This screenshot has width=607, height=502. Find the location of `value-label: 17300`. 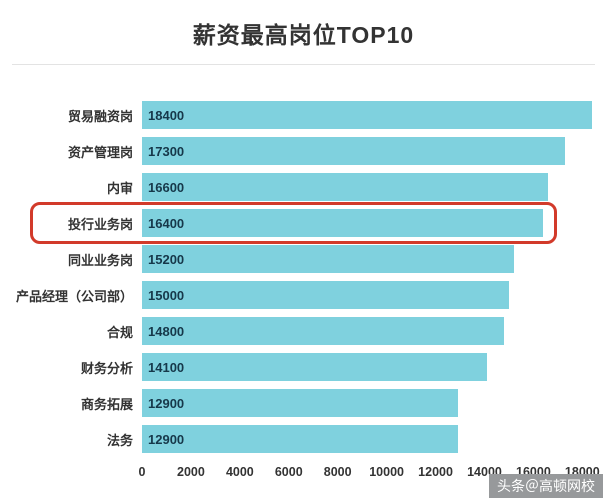

value-label: 17300 is located at coordinates (166, 151).